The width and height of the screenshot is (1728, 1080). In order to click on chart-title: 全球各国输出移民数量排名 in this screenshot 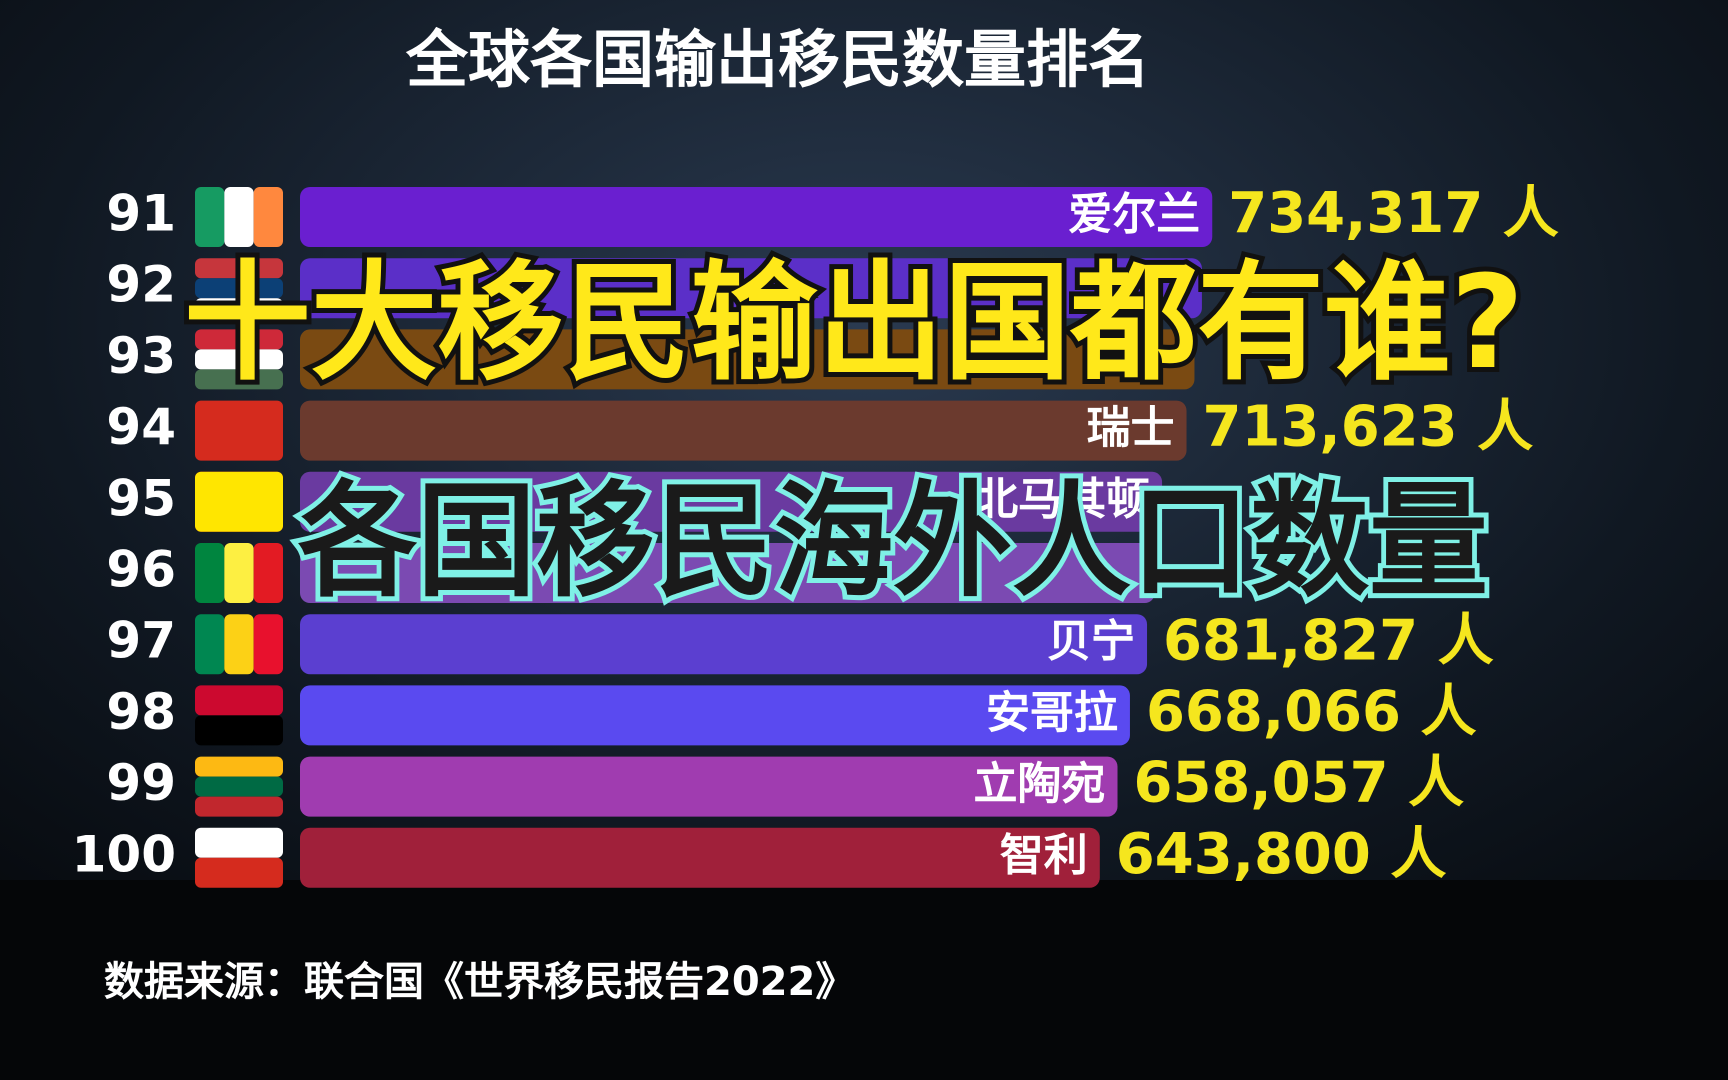, I will do `click(777, 59)`.